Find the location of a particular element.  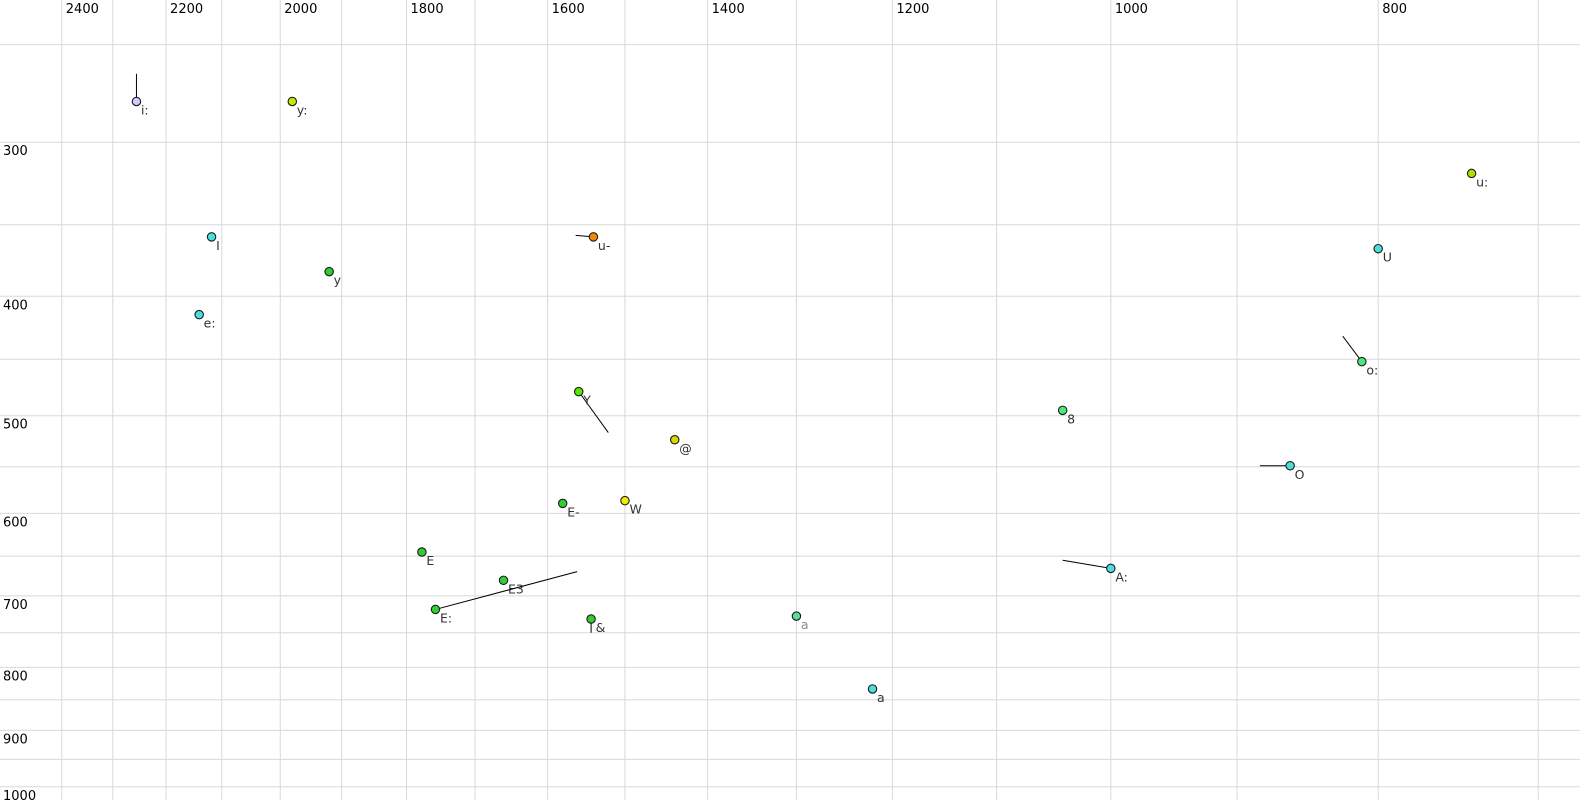

vowel-point-group-10: Y is located at coordinates (591, 409).